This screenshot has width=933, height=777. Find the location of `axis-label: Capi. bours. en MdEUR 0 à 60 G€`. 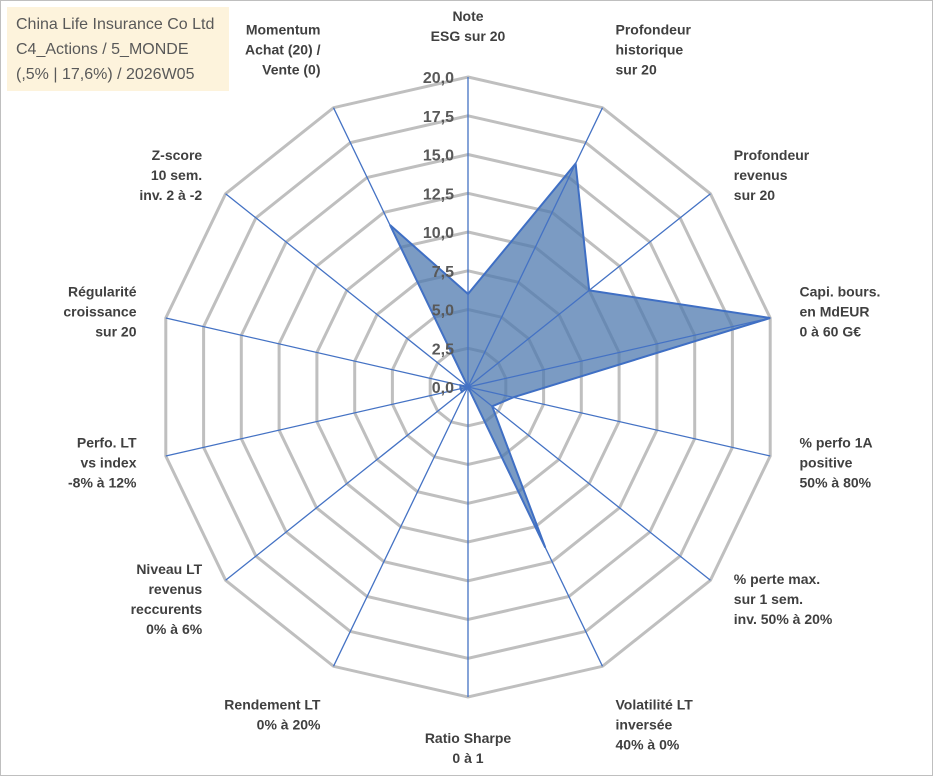

axis-label: Capi. bours. en MdEUR 0 à 60 G€ is located at coordinates (840, 311).